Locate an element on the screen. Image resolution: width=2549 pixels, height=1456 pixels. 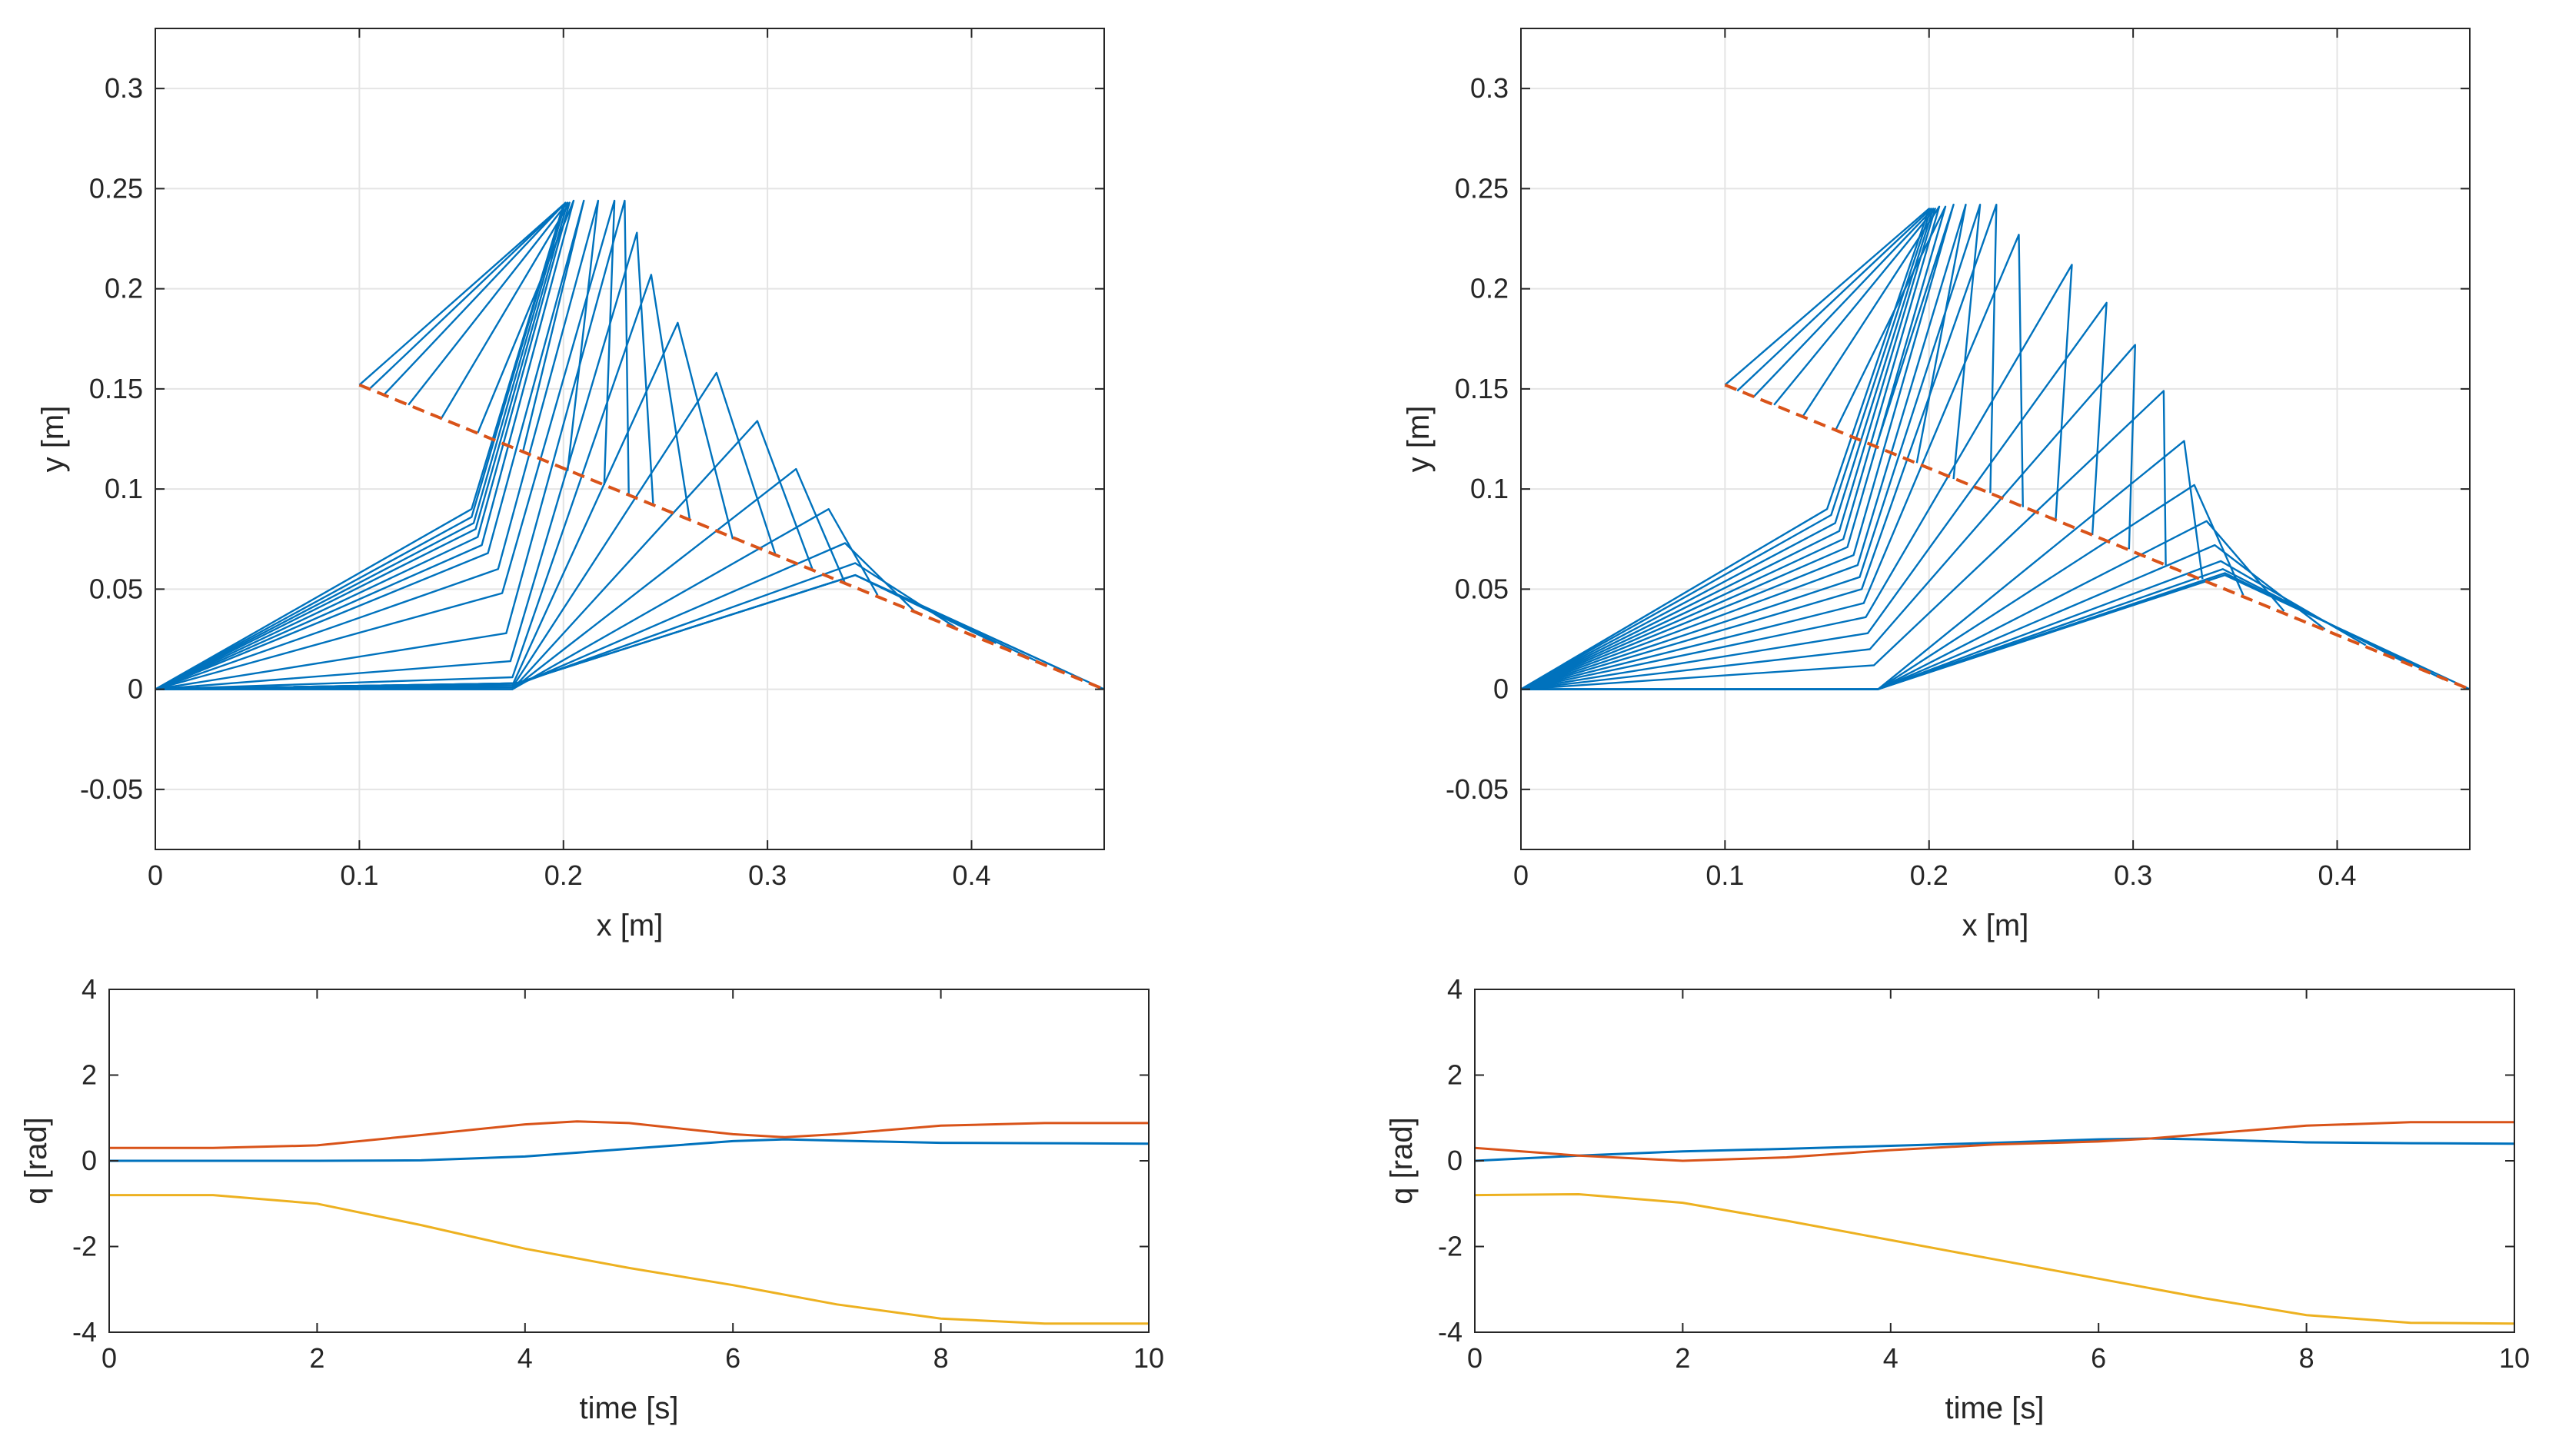
axes-box is located at coordinates (1994, 1161).